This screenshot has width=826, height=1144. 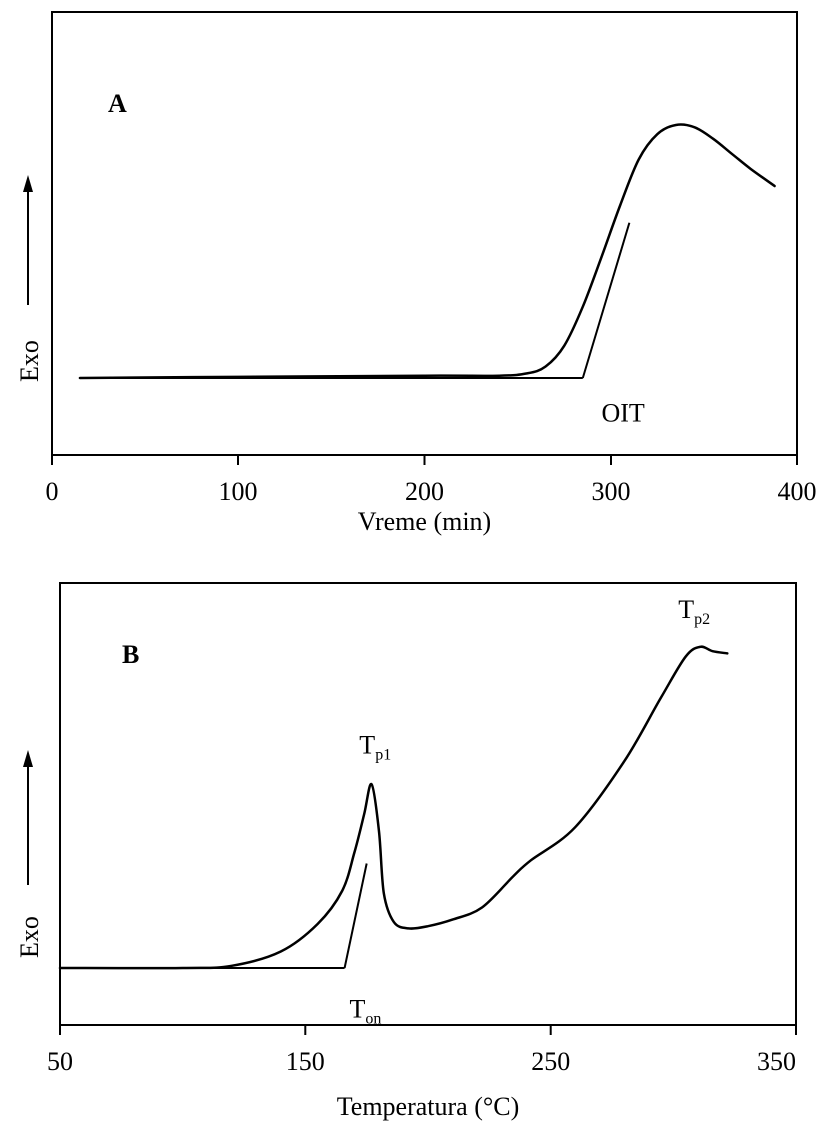 I want to click on panel-b-label: B, so click(x=130, y=654).